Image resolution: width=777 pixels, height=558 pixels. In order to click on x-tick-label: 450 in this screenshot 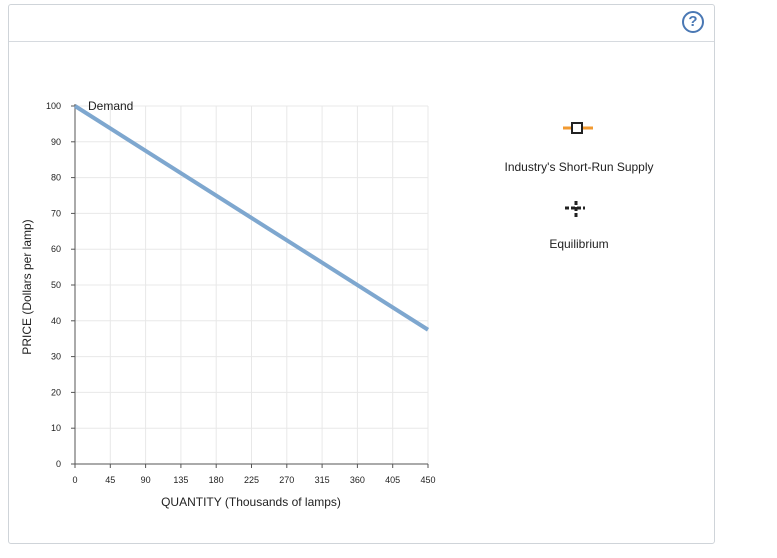, I will do `click(427, 480)`.